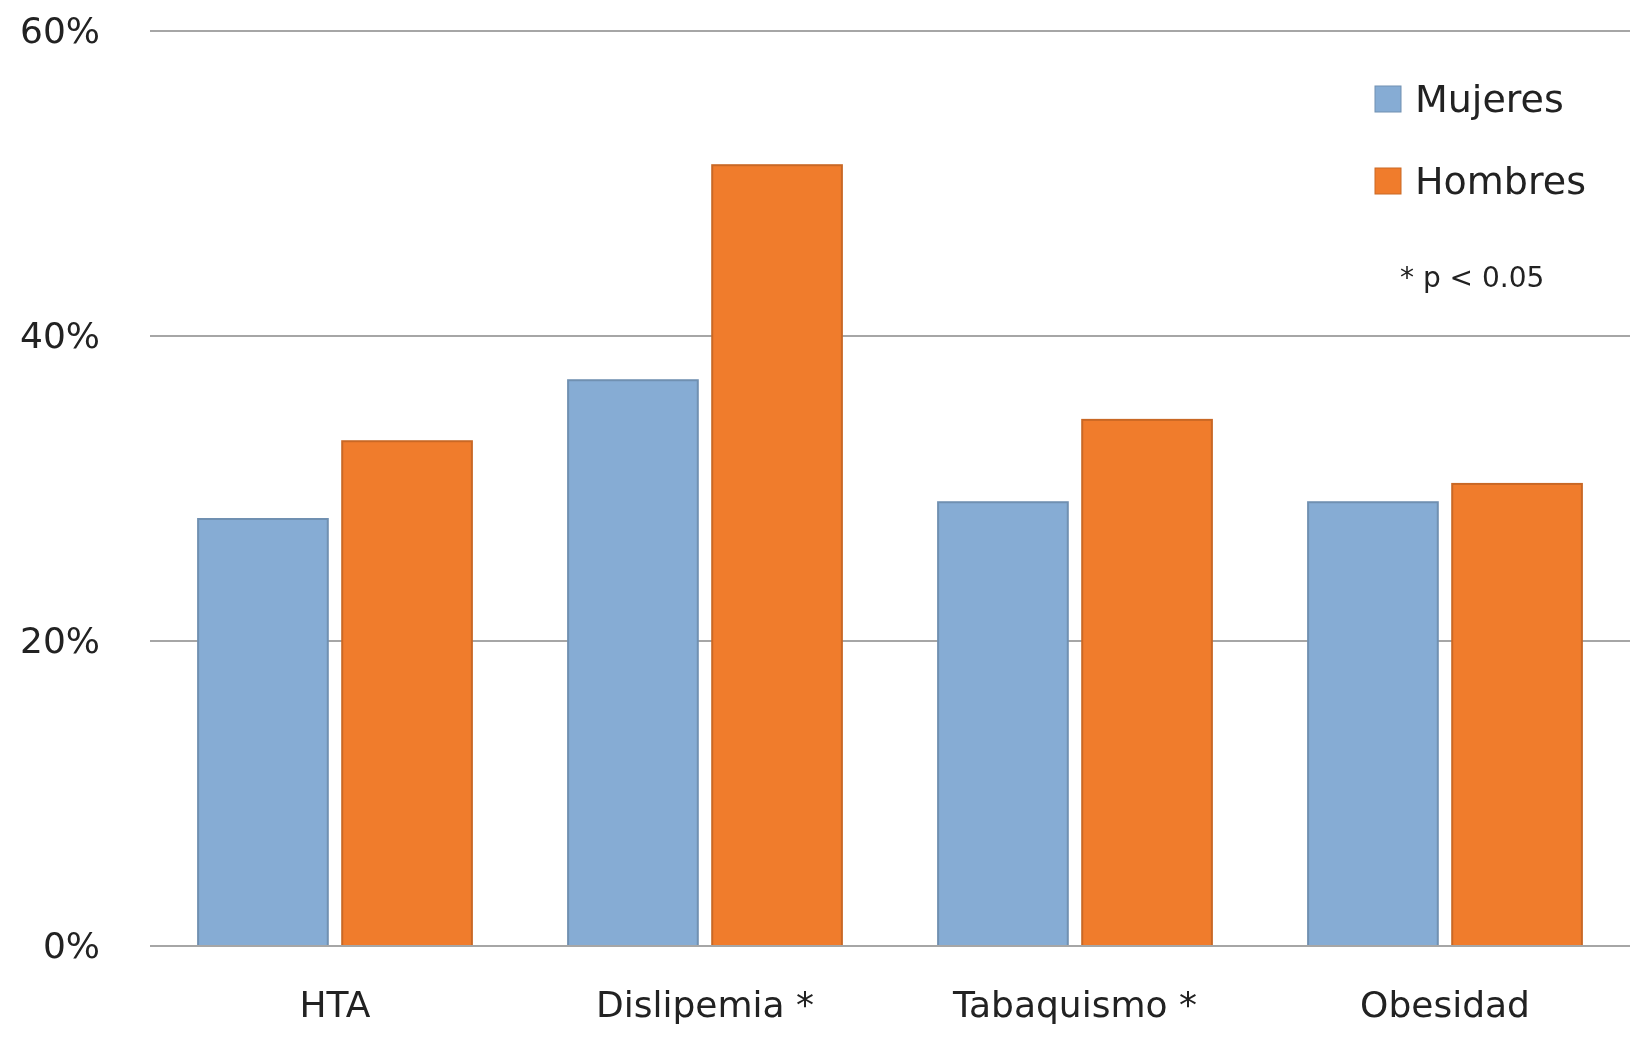  Describe the element at coordinates (335, 1004) in the screenshot. I see `x-tick-label: HTA` at that location.